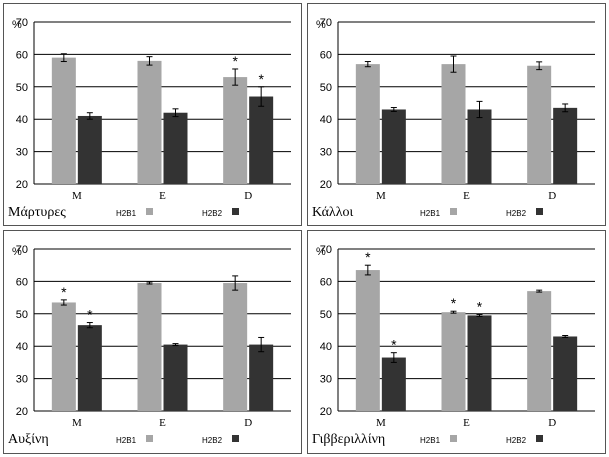  What do you see at coordinates (28, 439) in the screenshot?
I see `panel-title: Αυξίνη` at bounding box center [28, 439].